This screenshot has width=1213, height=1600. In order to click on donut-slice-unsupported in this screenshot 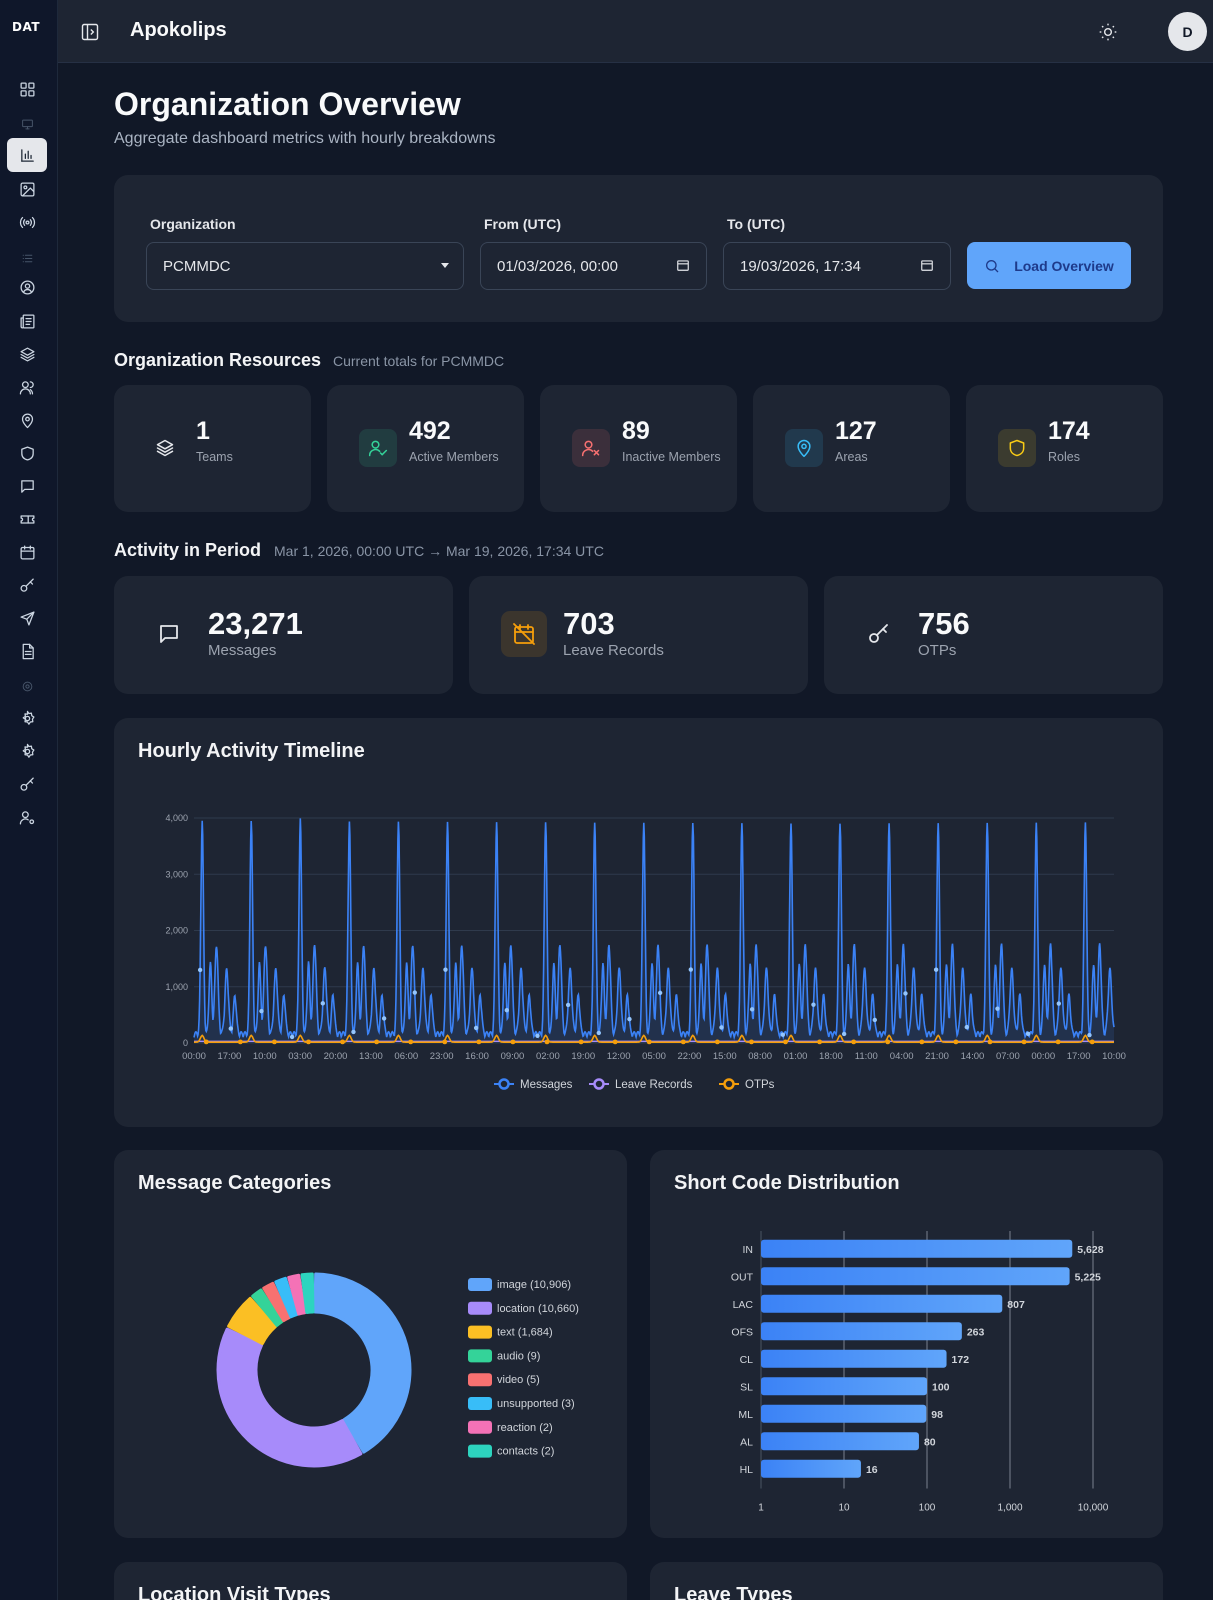, I will do `click(286, 1297)`.